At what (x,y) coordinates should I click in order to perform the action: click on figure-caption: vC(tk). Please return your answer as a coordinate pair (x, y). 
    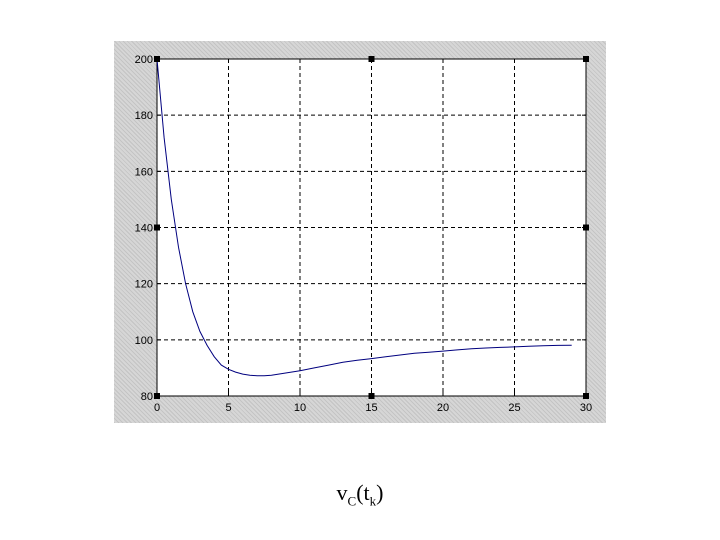
    Looking at the image, I should click on (360, 494).